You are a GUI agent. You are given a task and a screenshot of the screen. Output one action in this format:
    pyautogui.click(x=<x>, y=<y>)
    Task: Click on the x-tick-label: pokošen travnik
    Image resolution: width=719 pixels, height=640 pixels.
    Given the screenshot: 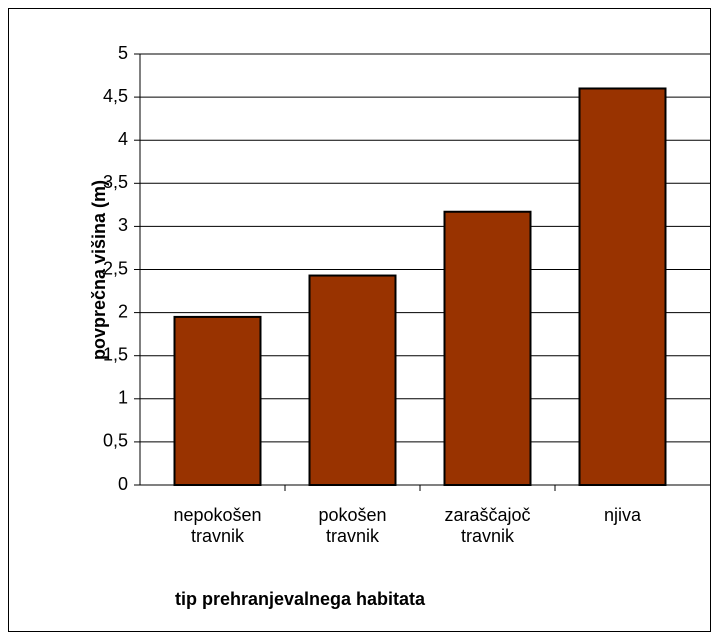 What is the action you would take?
    pyautogui.click(x=352, y=525)
    